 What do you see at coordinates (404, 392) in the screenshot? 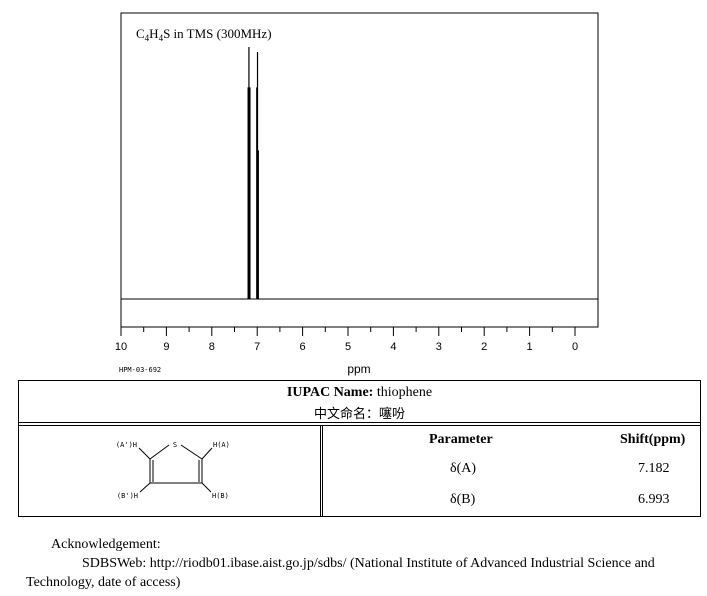
I see `iupac-value: thiophene` at bounding box center [404, 392].